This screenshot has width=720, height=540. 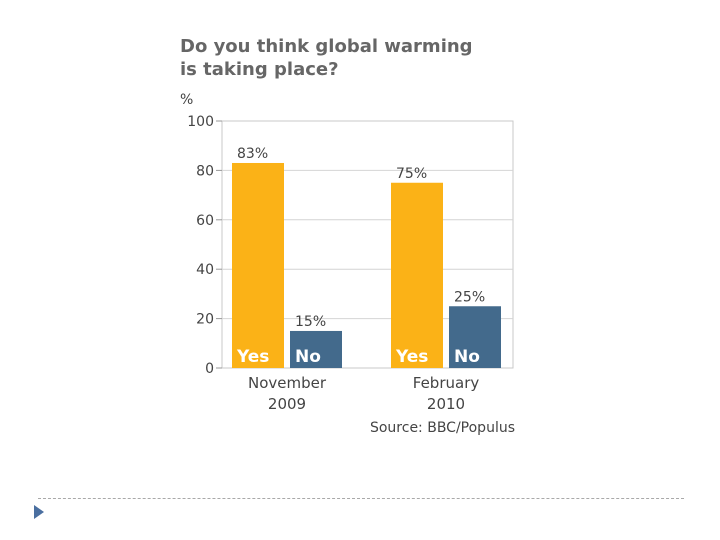 What do you see at coordinates (186, 100) in the screenshot?
I see `y-unit-label: %` at bounding box center [186, 100].